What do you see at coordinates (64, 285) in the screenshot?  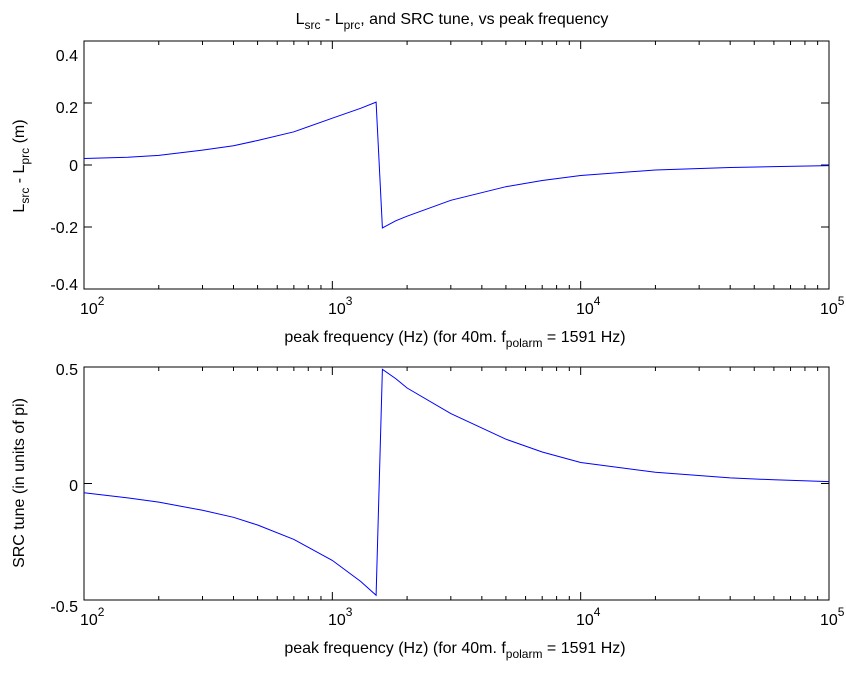 I see `top-y-tick-label: -0.4` at bounding box center [64, 285].